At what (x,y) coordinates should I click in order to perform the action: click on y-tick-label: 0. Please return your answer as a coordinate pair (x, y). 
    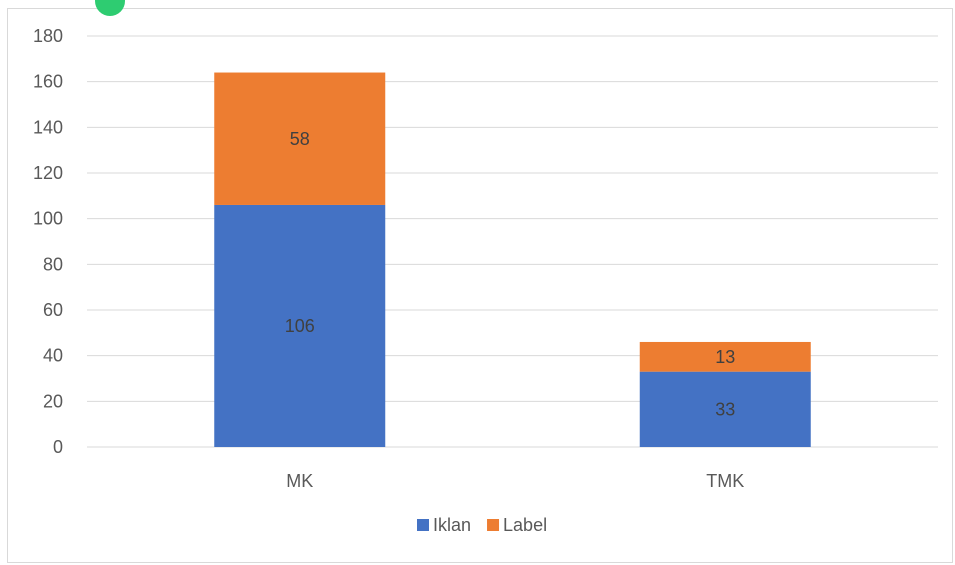
    Looking at the image, I should click on (58, 447).